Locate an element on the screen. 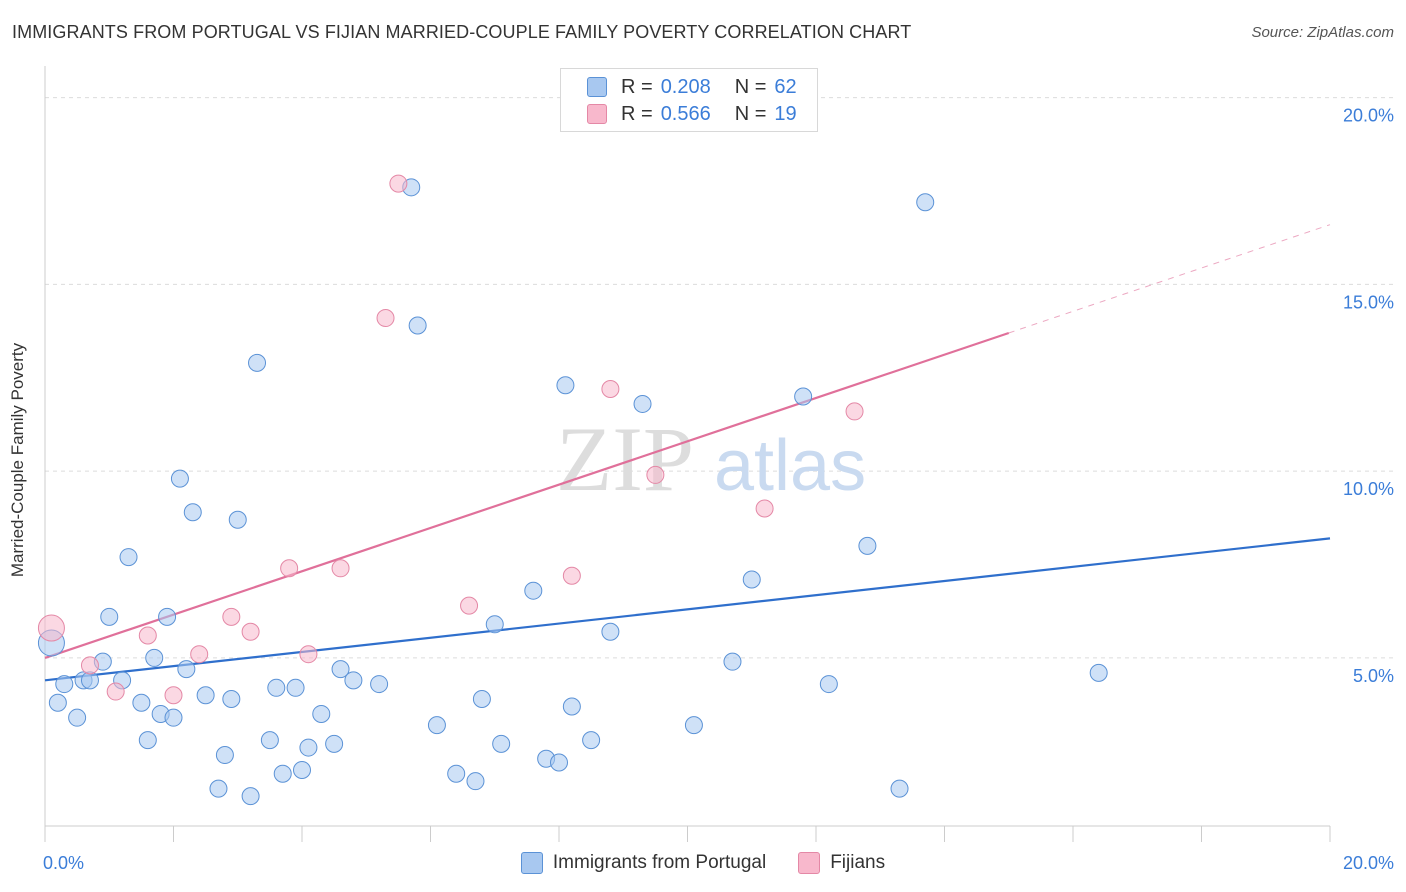 The width and height of the screenshot is (1406, 892). watermark-zip: ZIP is located at coordinates (625, 459).